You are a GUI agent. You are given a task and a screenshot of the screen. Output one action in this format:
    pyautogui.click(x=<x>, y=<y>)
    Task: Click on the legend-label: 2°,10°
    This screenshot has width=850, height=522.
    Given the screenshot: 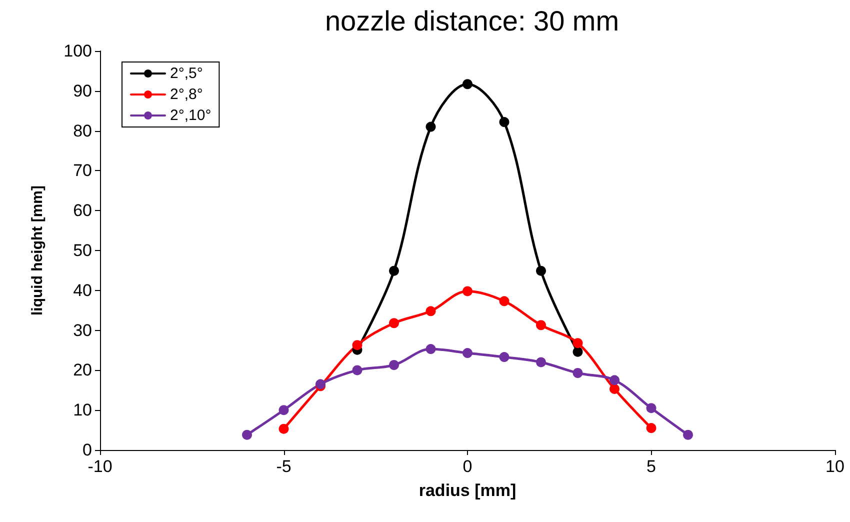 What is the action you would take?
    pyautogui.click(x=191, y=115)
    